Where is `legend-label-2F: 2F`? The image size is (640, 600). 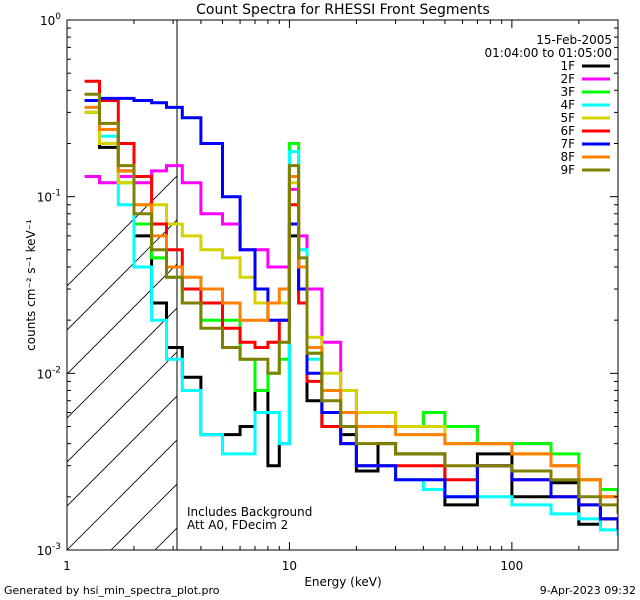 legend-label-2F: 2F is located at coordinates (567, 79).